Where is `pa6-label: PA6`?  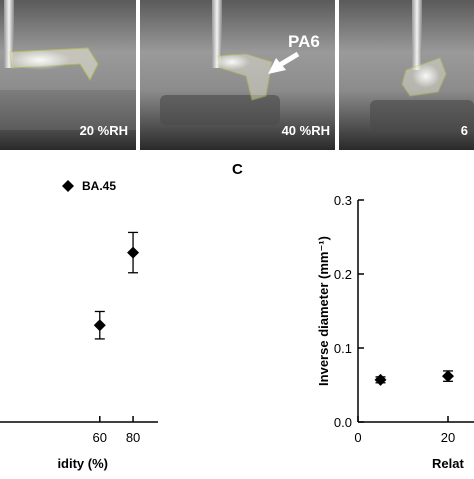
pa6-label: PA6 is located at coordinates (304, 41).